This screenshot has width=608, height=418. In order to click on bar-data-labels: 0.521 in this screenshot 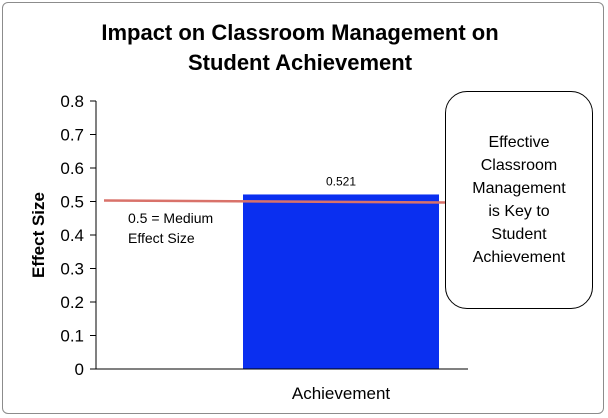, I will do `click(341, 181)`.